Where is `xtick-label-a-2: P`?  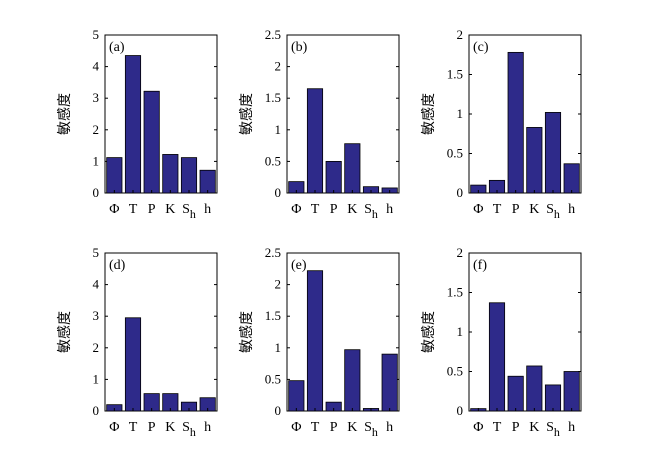 xtick-label-a-2: P is located at coordinates (152, 209).